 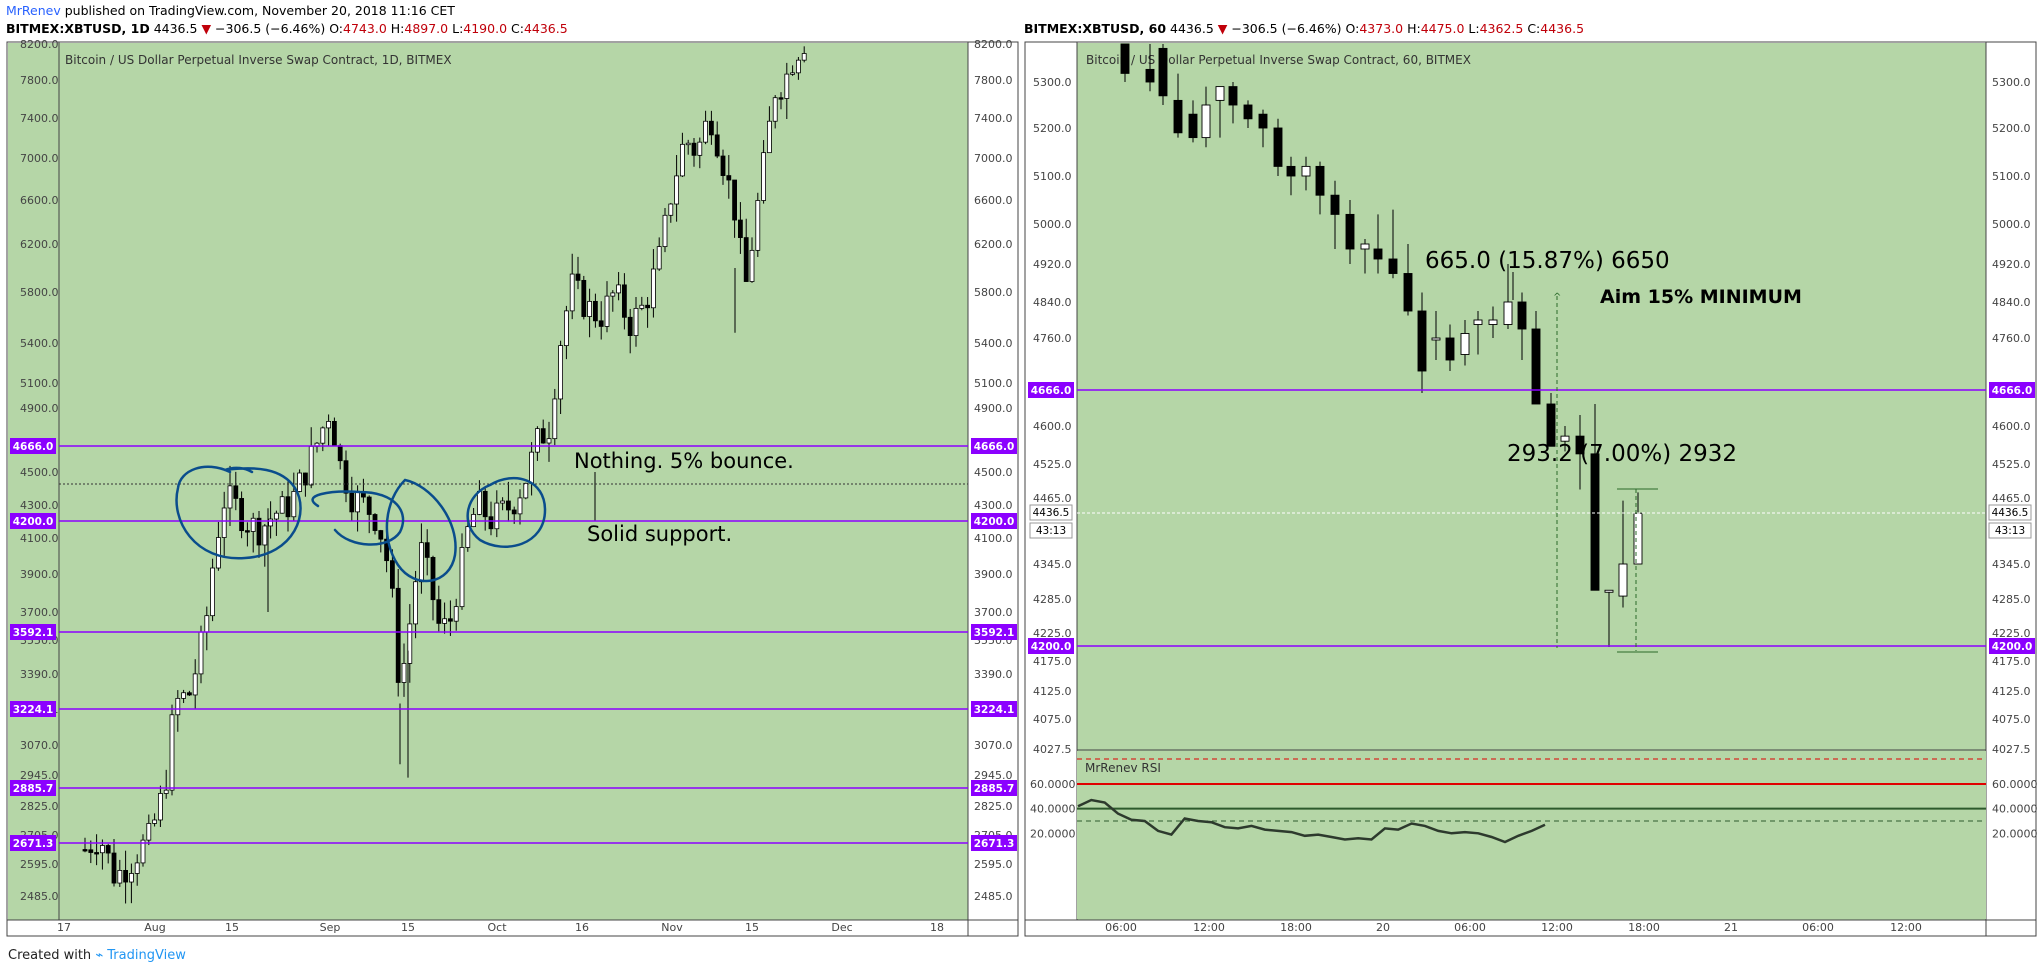 What do you see at coordinates (993, 80) in the screenshot?
I see `left-y-tick-right: 7800.0` at bounding box center [993, 80].